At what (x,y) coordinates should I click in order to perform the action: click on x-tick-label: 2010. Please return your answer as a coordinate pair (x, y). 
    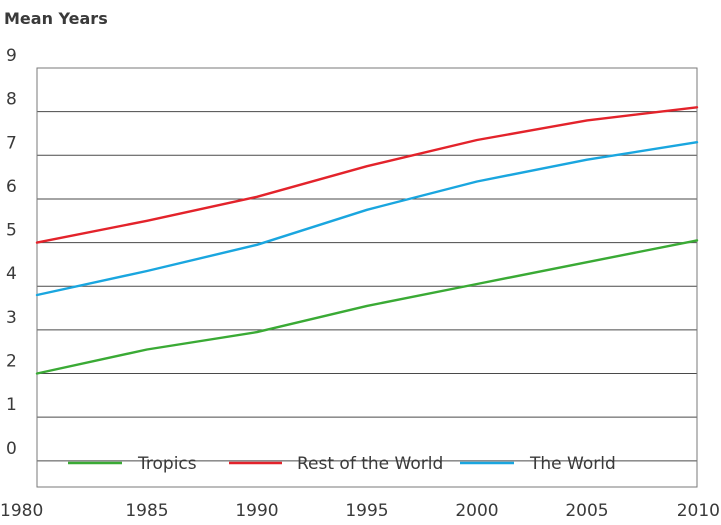
    Looking at the image, I should click on (698, 511).